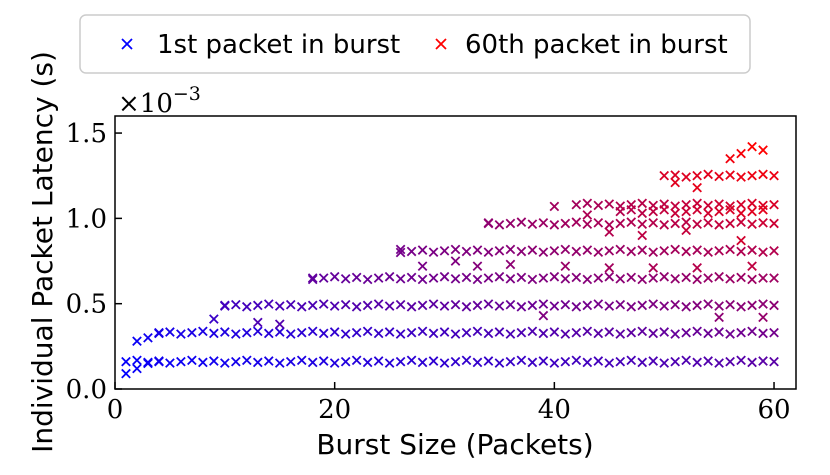 This screenshot has height=475, width=830. I want to click on y-axis-ticks: 0.0 0.5 1.0 1.5, so click(94, 262).